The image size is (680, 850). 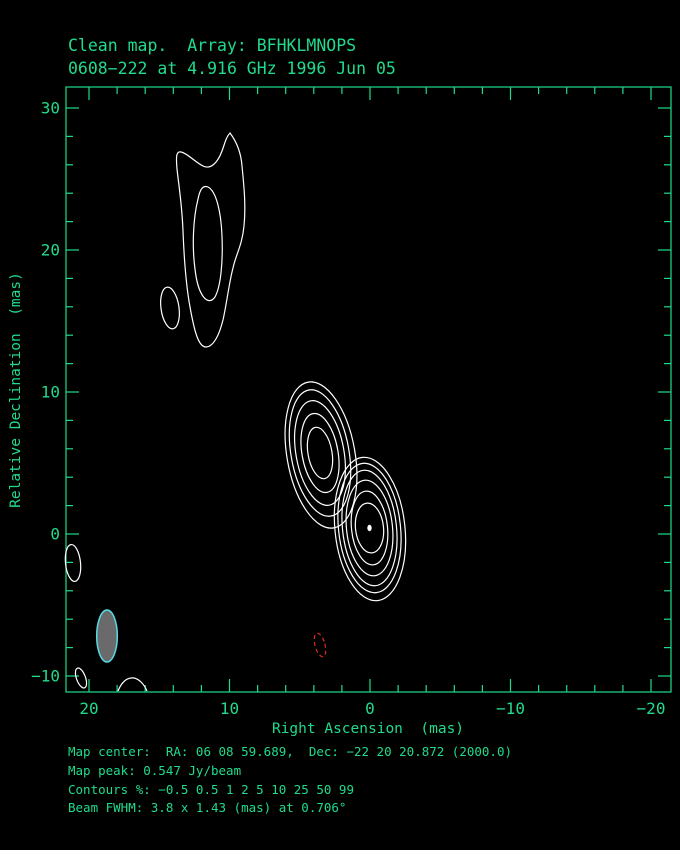 What do you see at coordinates (320, 645) in the screenshot?
I see `contour-negative-dashed` at bounding box center [320, 645].